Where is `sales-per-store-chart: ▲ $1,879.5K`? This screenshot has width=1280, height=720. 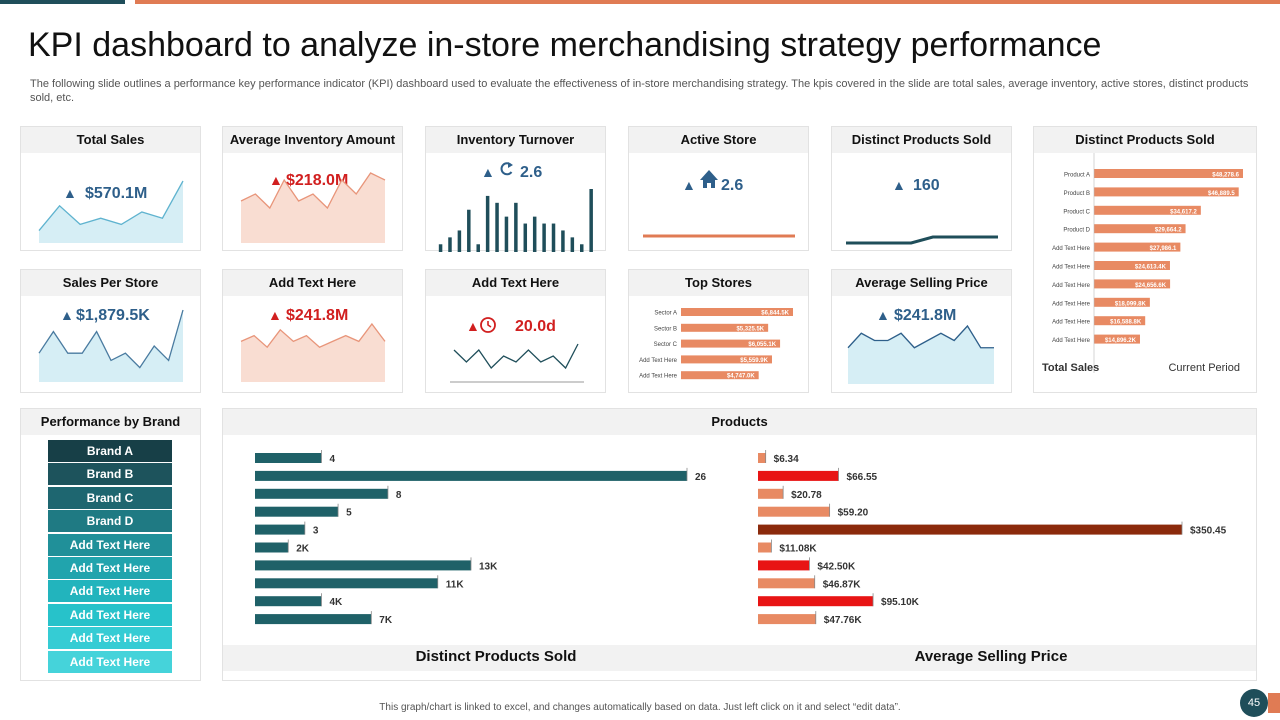 sales-per-store-chart: ▲ $1,879.5K is located at coordinates (111, 344).